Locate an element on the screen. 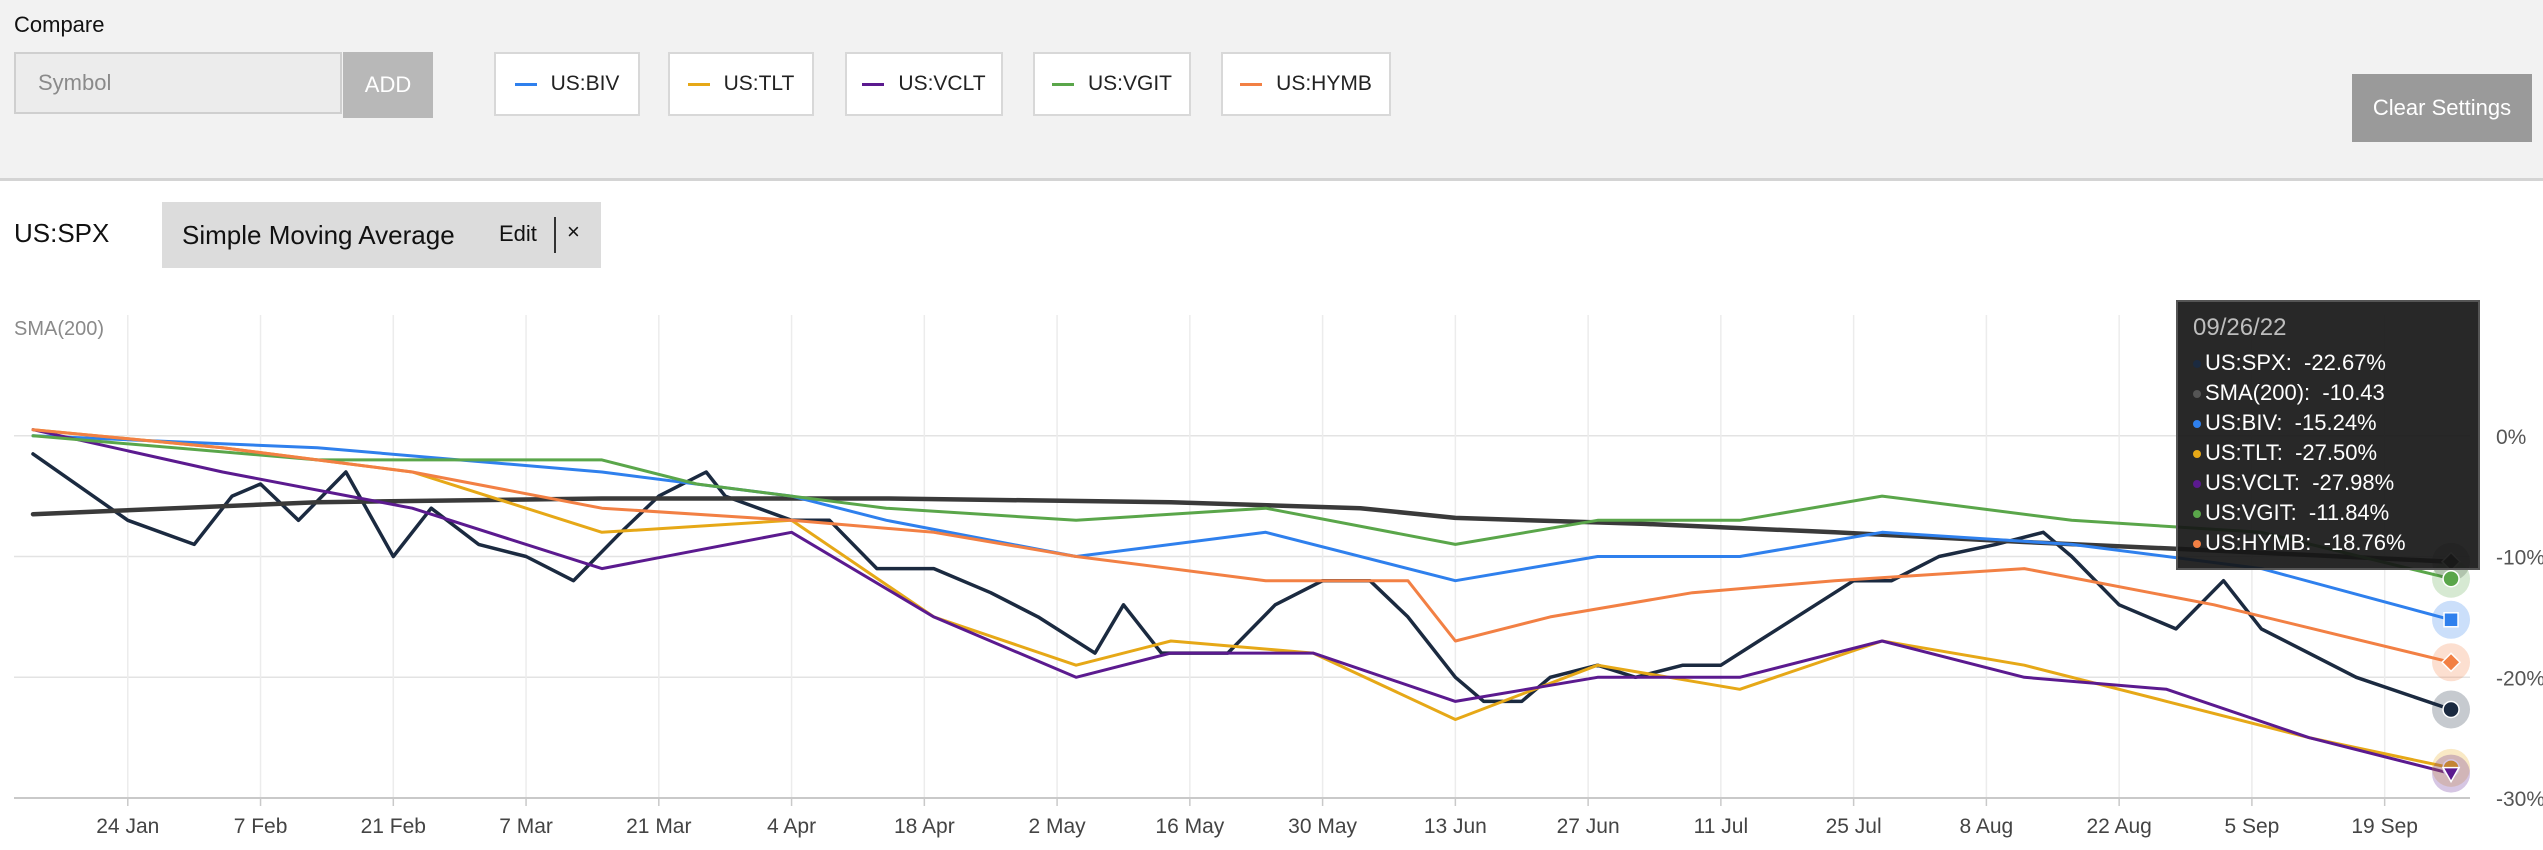  tooltip-row: US:TLT: -27.50% is located at coordinates (2335, 453).